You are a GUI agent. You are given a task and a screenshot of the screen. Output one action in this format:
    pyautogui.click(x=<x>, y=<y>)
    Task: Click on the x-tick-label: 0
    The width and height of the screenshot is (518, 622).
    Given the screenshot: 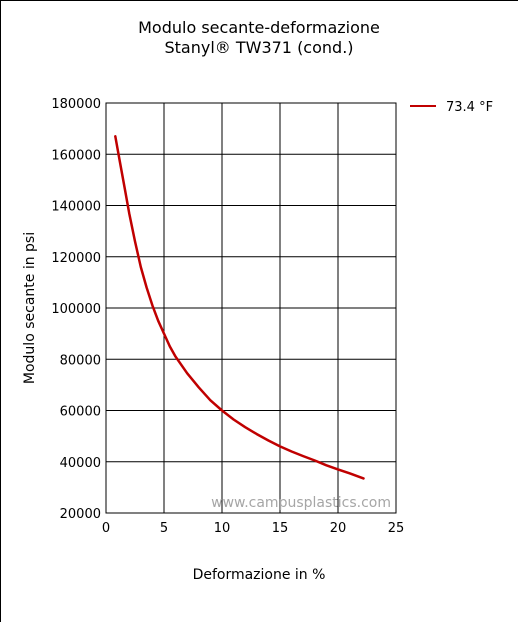 What is the action you would take?
    pyautogui.click(x=106, y=528)
    